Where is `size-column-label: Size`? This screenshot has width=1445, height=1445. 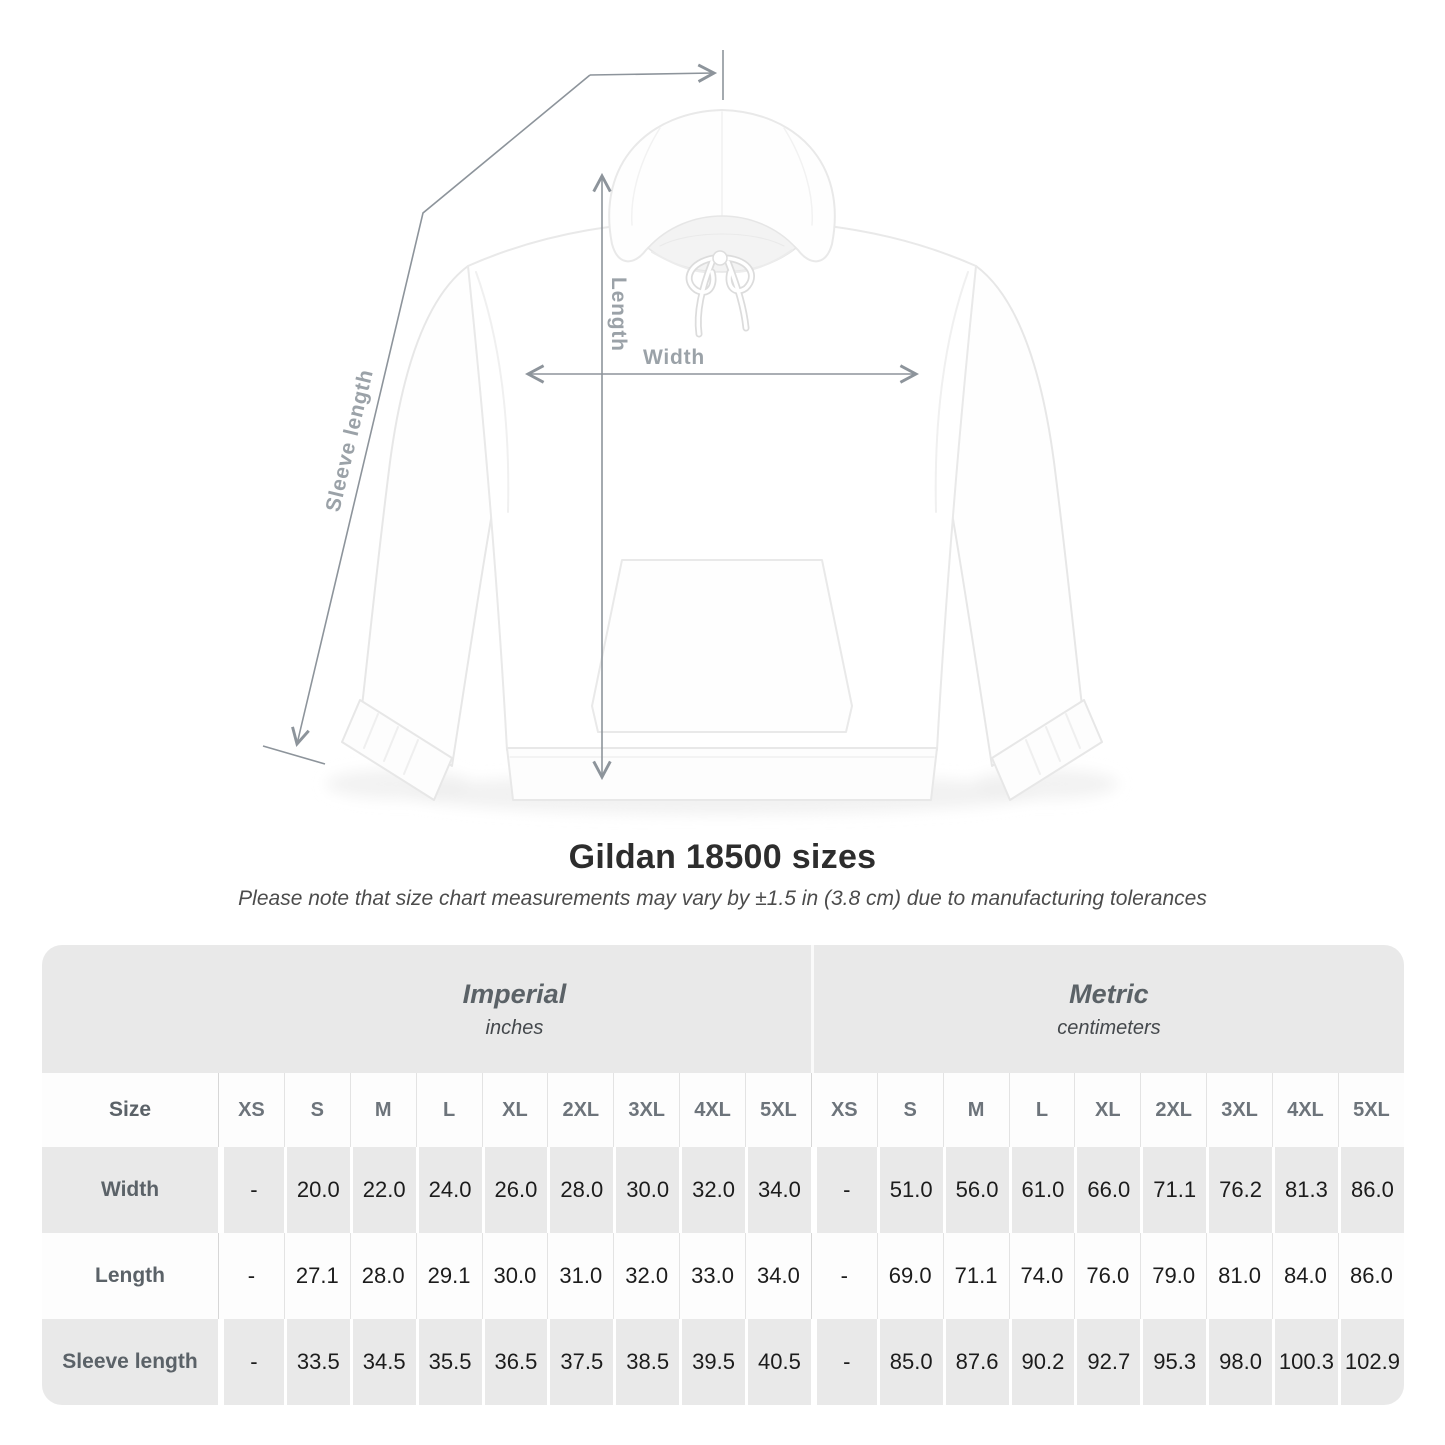 size-column-label: Size is located at coordinates (130, 1110).